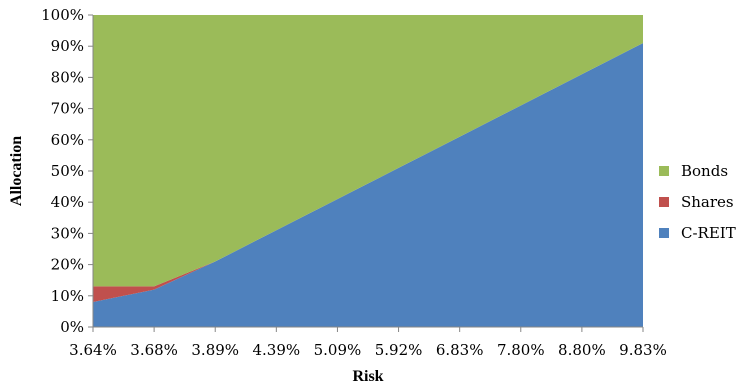 The image size is (736, 385). Describe the element at coordinates (521, 350) in the screenshot. I see `x-tick-label: 7.80%` at that location.